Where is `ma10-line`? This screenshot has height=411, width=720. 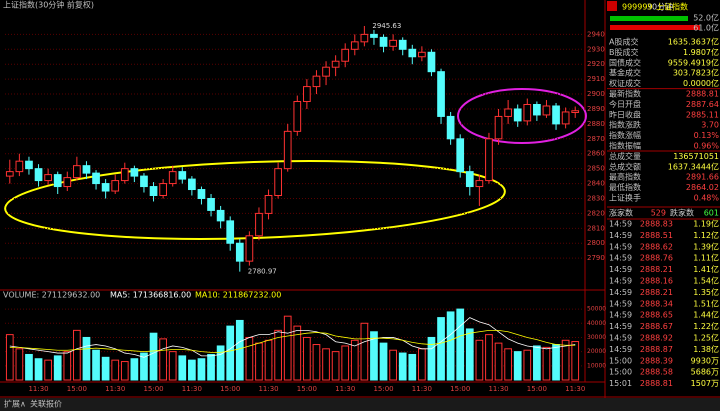
ma10-line is located at coordinates (292, 341).